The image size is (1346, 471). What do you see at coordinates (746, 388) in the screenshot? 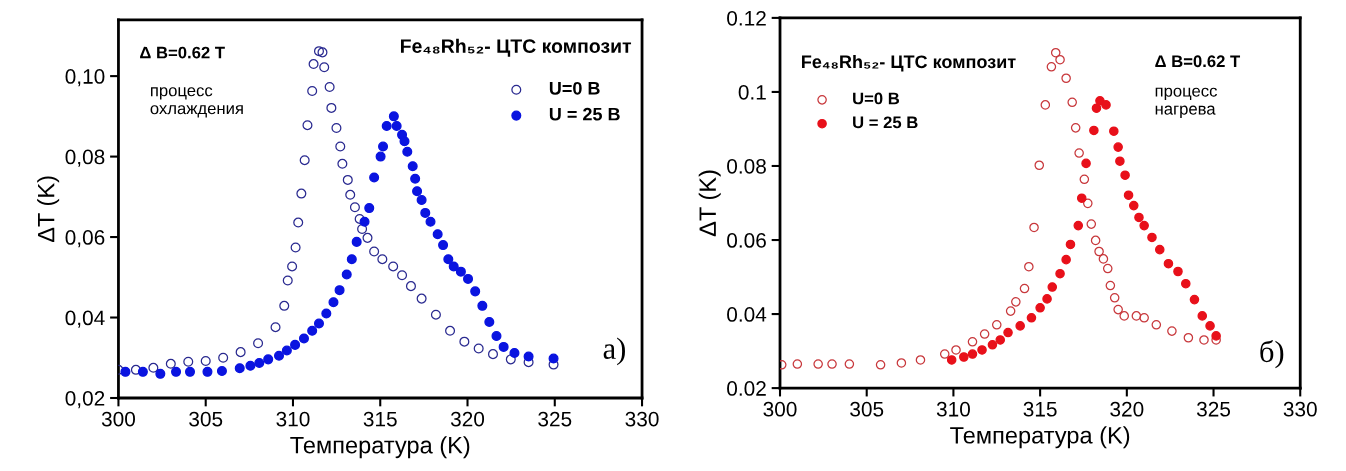
I see `y-tick-label: 0.02` at bounding box center [746, 388].